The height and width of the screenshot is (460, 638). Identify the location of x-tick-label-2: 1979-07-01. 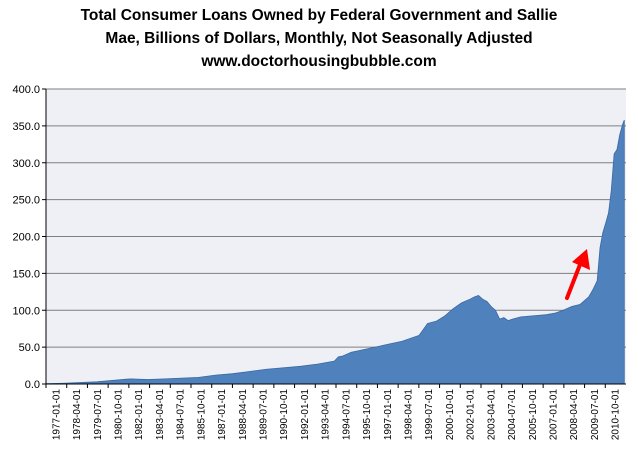
(98, 415).